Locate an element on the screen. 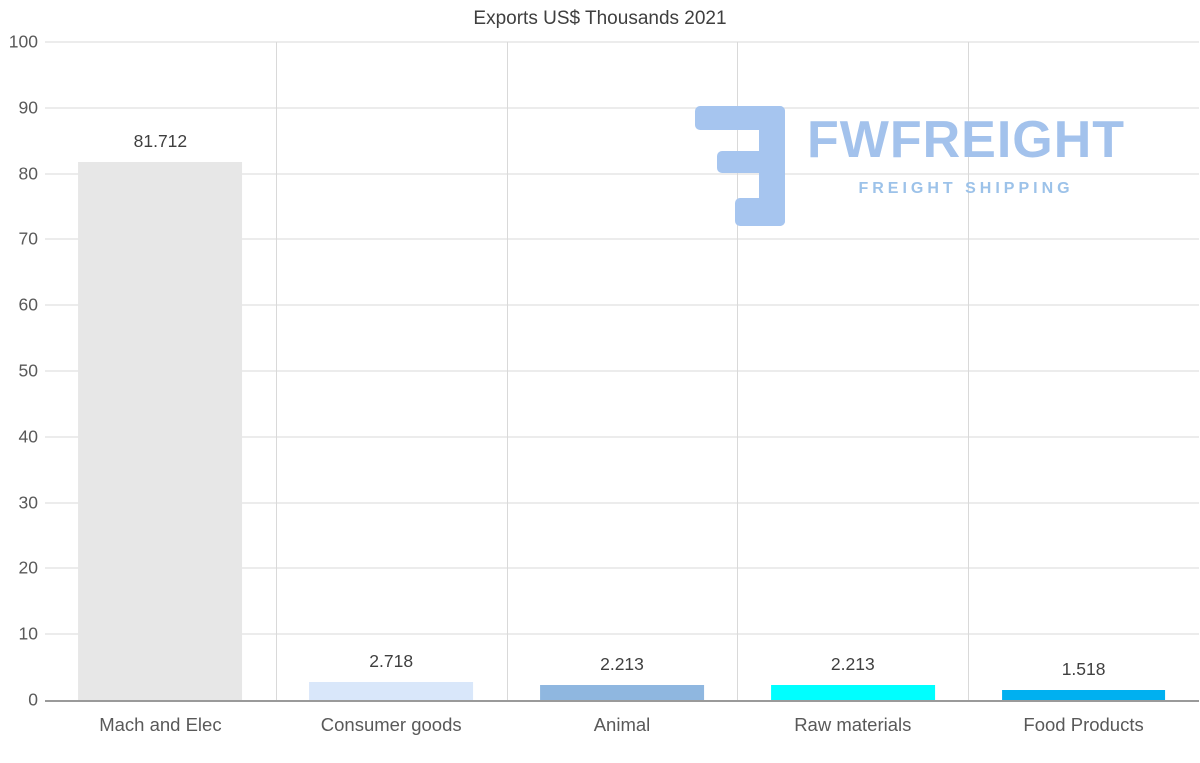 Image resolution: width=1200 pixels, height=763 pixels. x-category-label-animal: Animal is located at coordinates (622, 724).